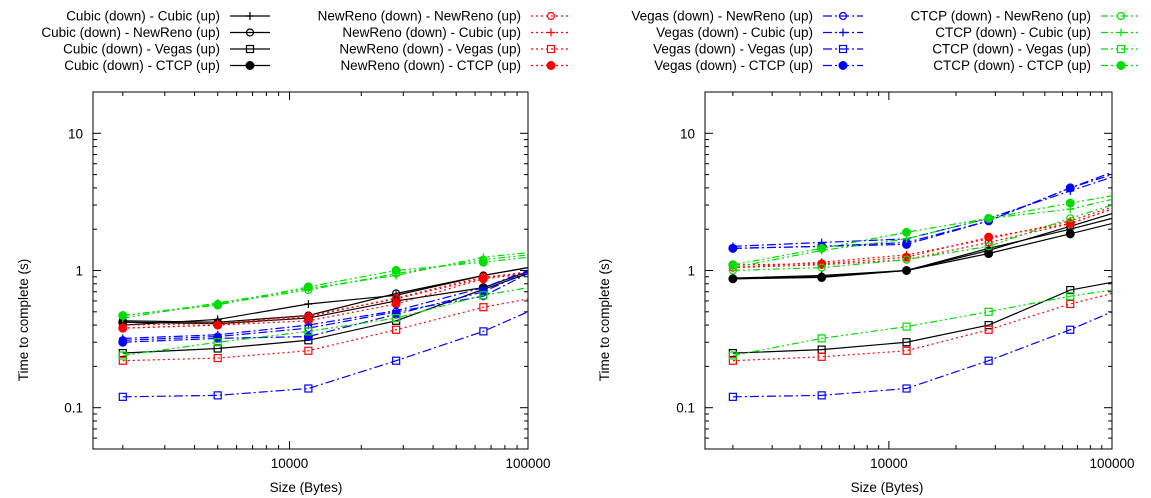 Image resolution: width=1151 pixels, height=498 pixels. What do you see at coordinates (142, 65) in the screenshot?
I see `legend-label: Cubic (down) - CTCP (up)` at bounding box center [142, 65].